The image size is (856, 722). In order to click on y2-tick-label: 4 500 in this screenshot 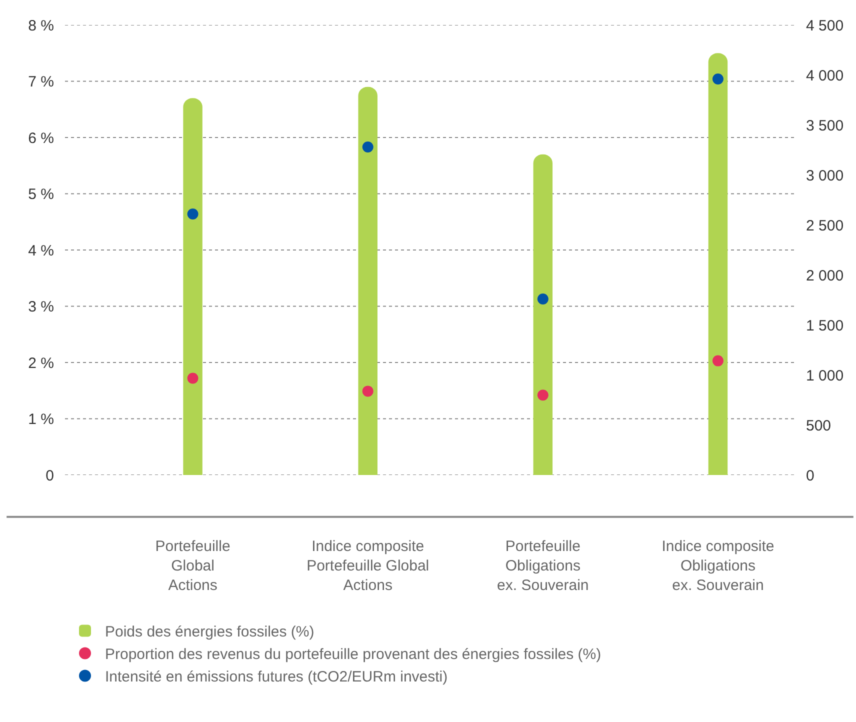, I will do `click(825, 25)`.